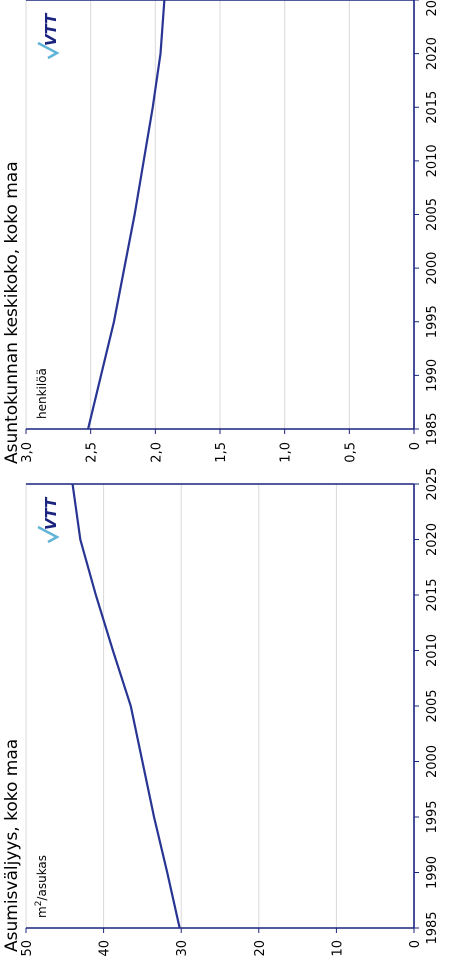  What do you see at coordinates (12, 312) in the screenshot?
I see `chart-title: Asuntokunnan keskikoko, koko maa` at bounding box center [12, 312].